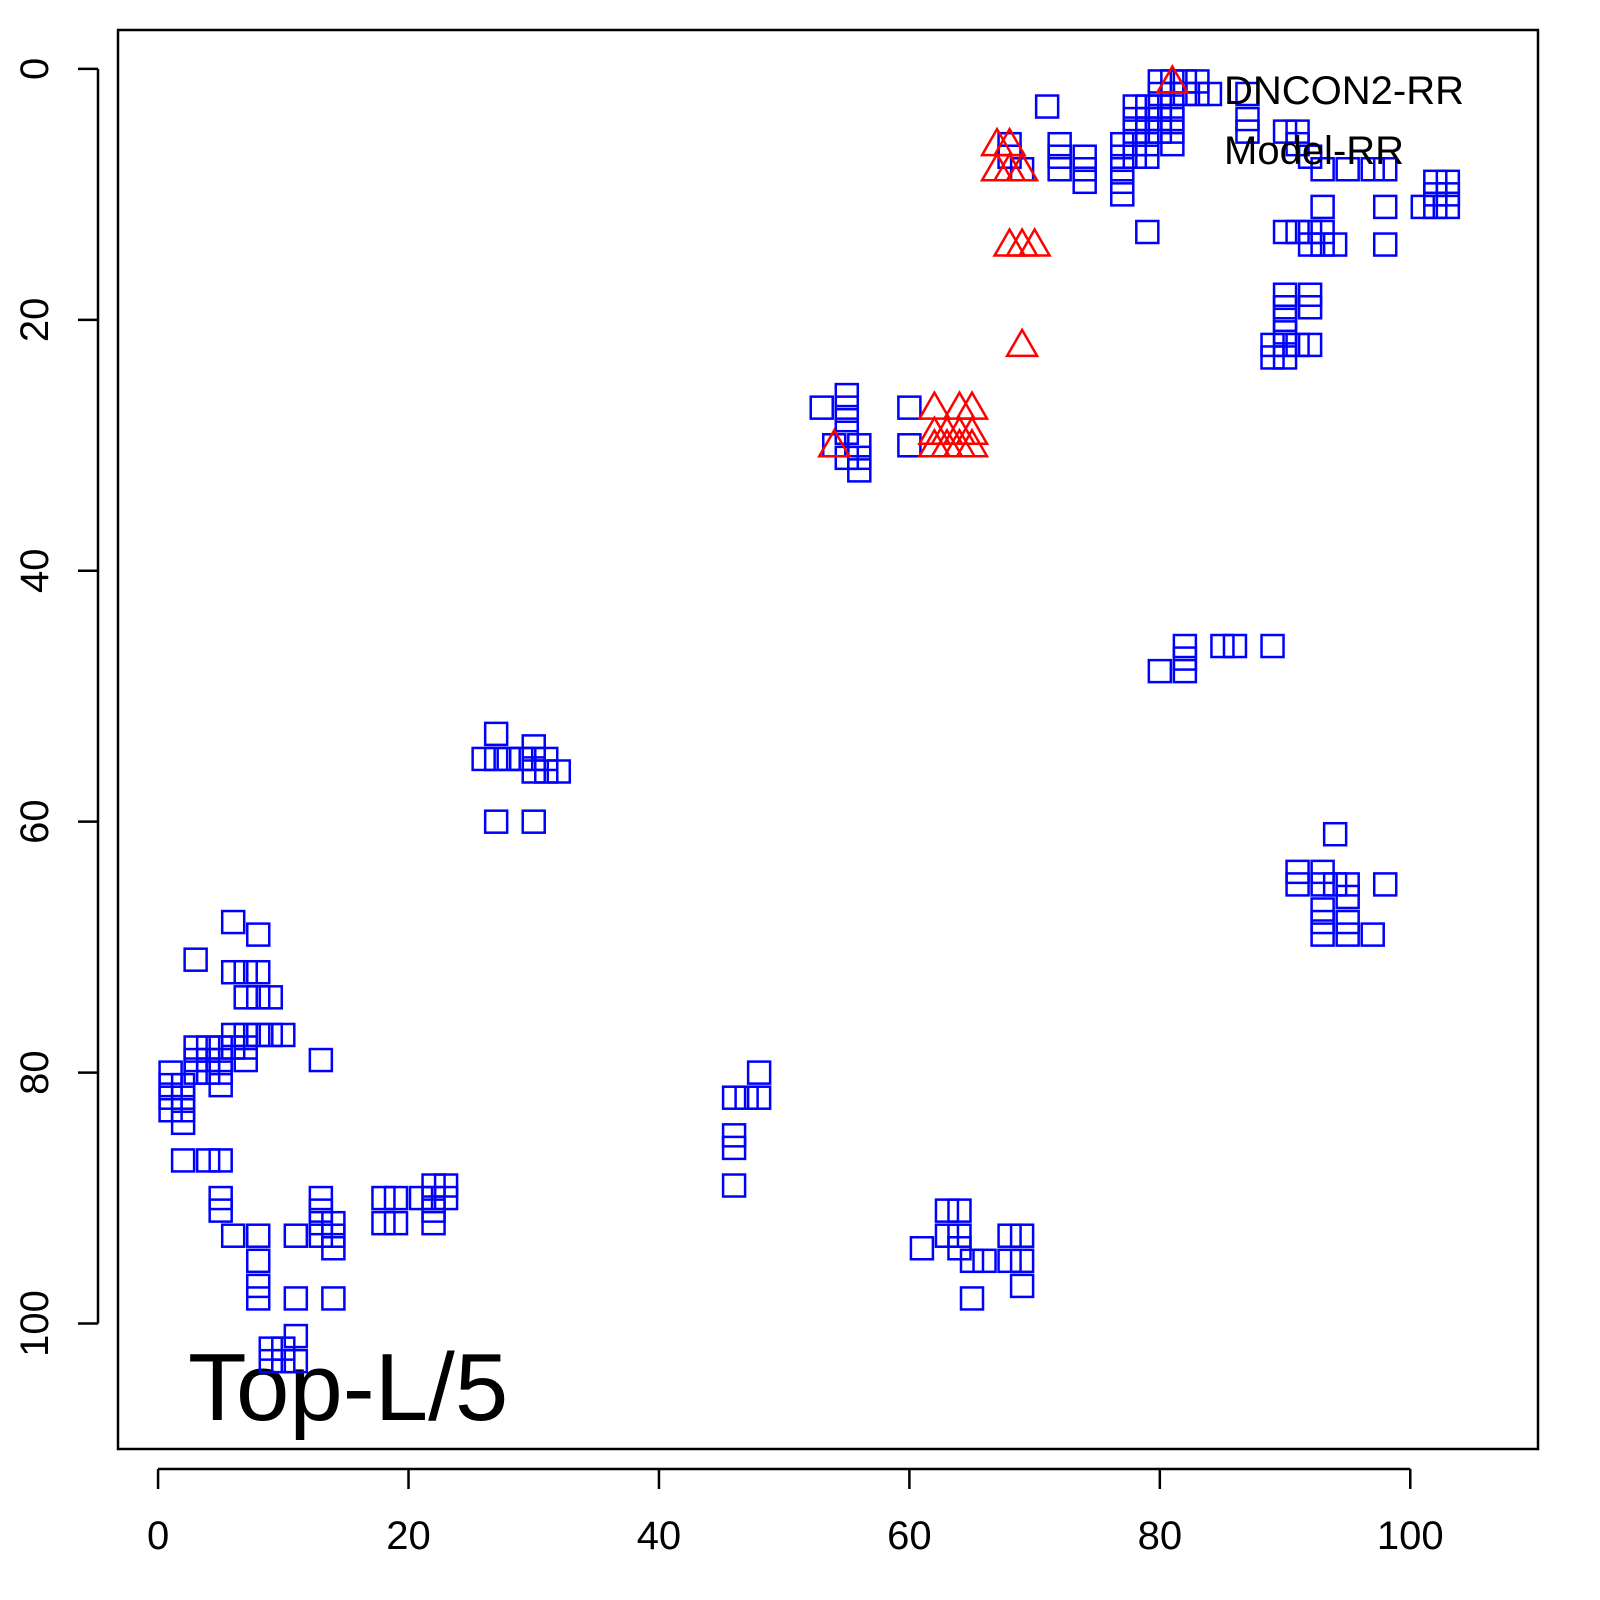 The height and width of the screenshot is (1600, 1600). What do you see at coordinates (1410, 1536) in the screenshot?
I see `x-tick-label: 100` at bounding box center [1410, 1536].